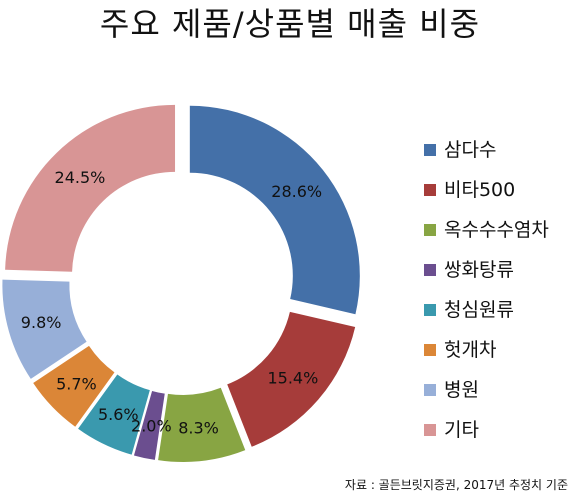 The height and width of the screenshot is (503, 580). What do you see at coordinates (461, 390) in the screenshot?
I see `legend-label: 병원` at bounding box center [461, 390].